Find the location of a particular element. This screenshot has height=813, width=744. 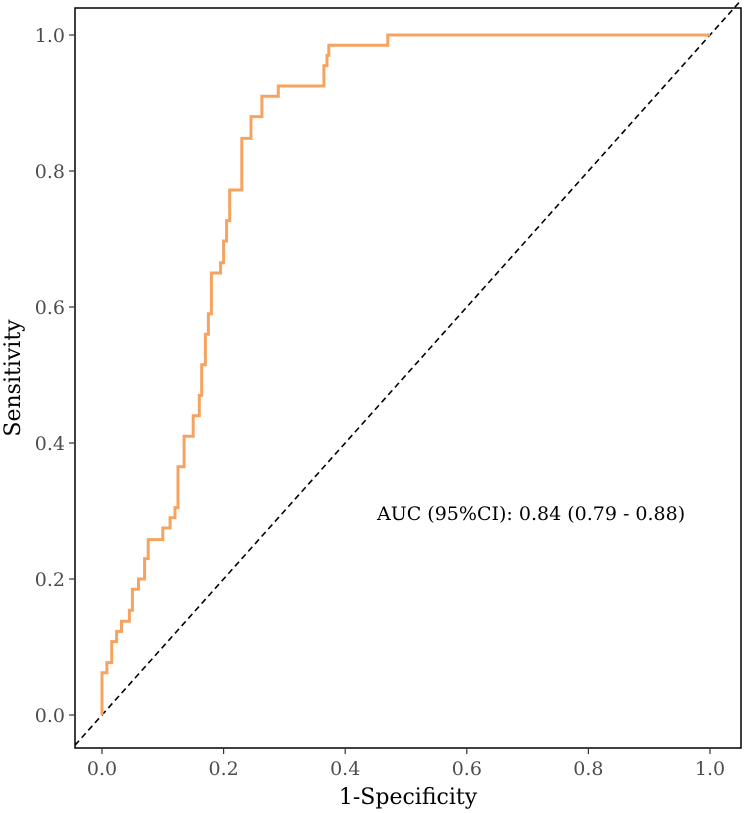

x-tick-label: 0.4 is located at coordinates (345, 769).